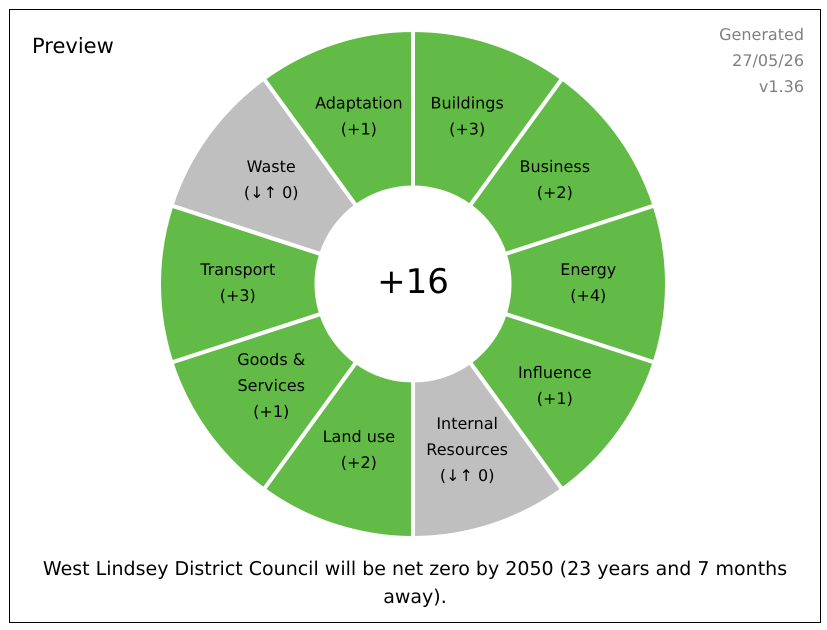  I want to click on category-label: Buildings, so click(467, 102).